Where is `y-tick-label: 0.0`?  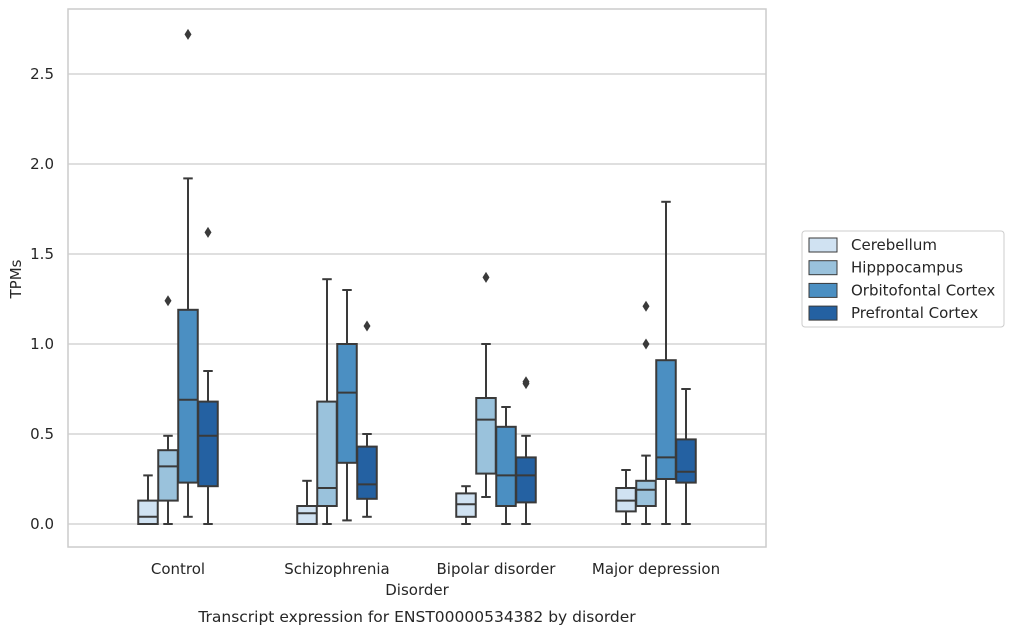 y-tick-label: 0.0 is located at coordinates (42, 524).